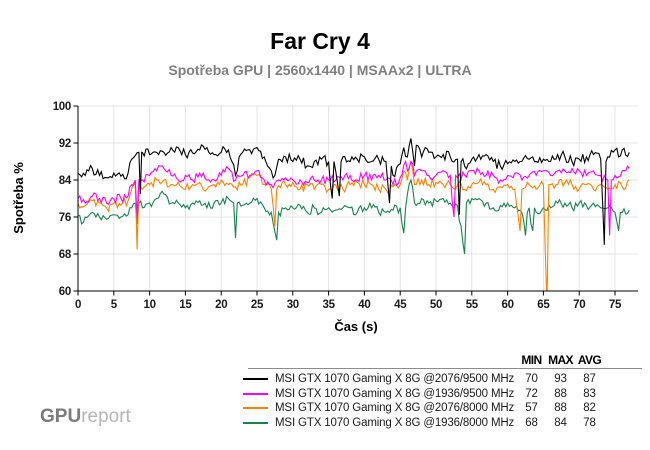  Describe the element at coordinates (589, 393) in the screenshot. I see `series-stat-avg: 83` at that location.